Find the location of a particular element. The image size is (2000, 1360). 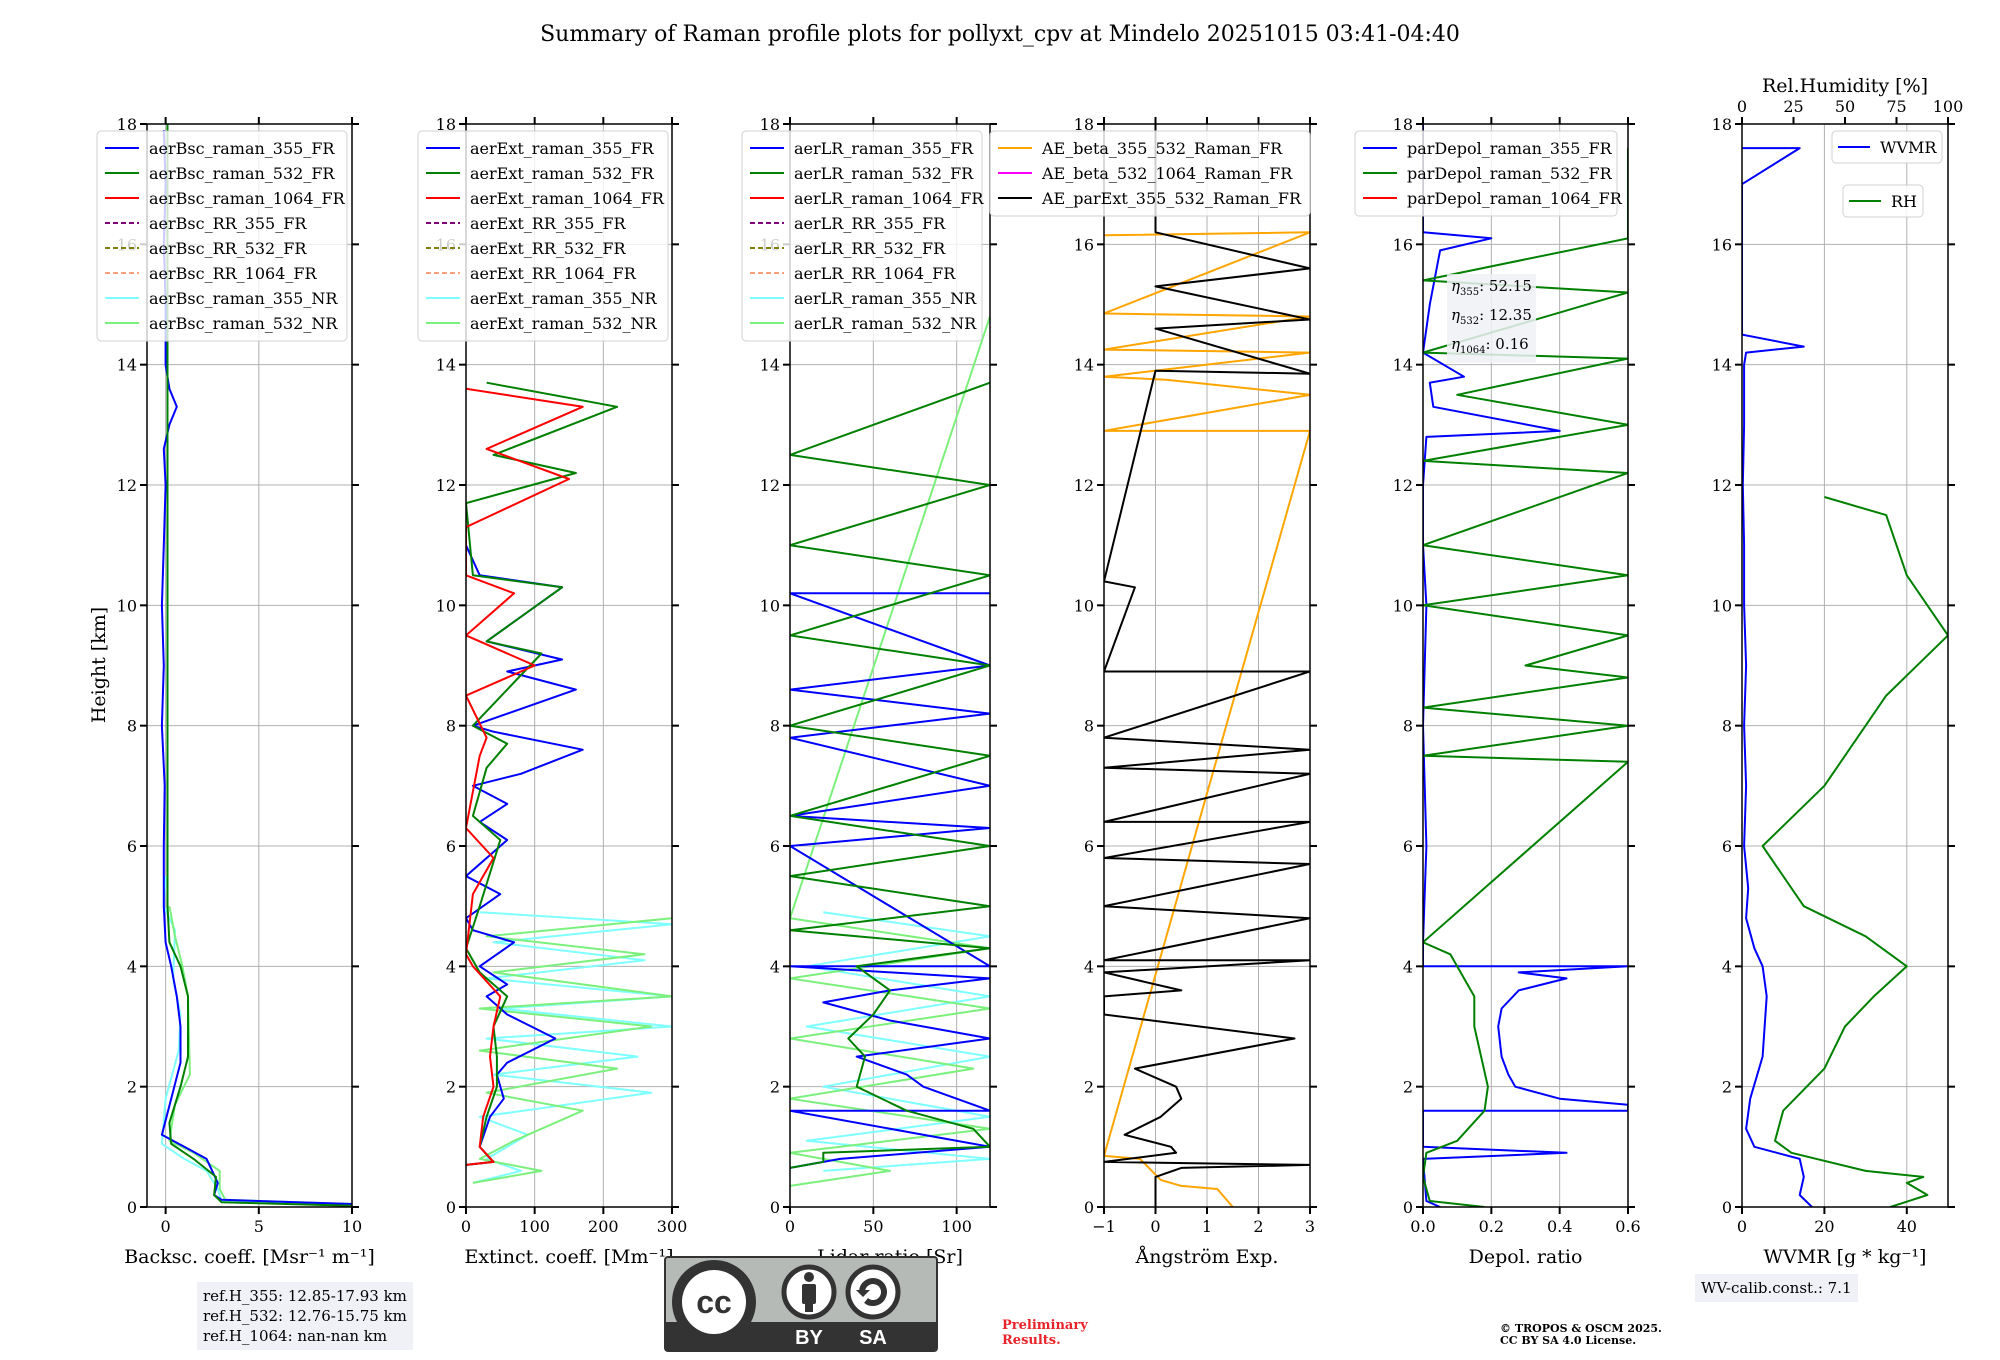

xtick-label: 1 is located at coordinates (1207, 1226).